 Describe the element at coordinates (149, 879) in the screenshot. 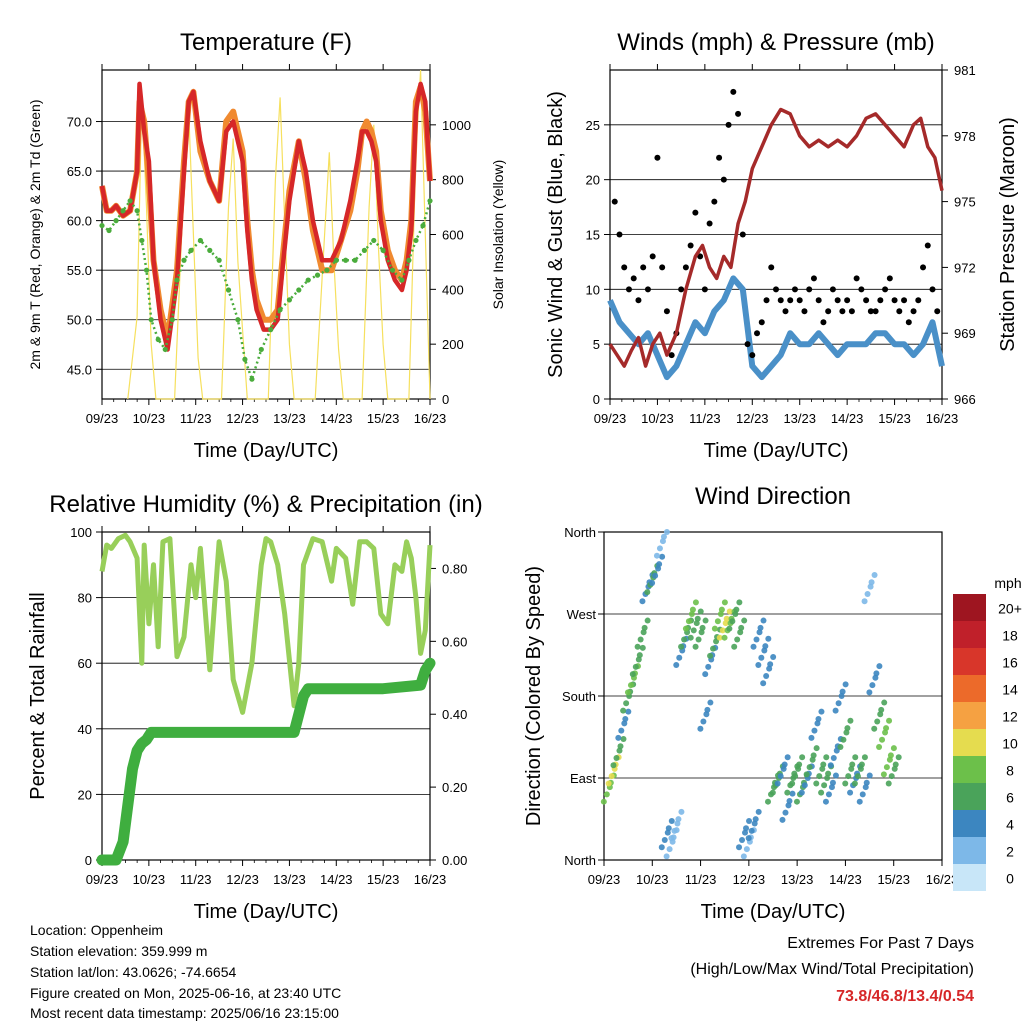

I see `x-tick-label: 10/23` at that location.